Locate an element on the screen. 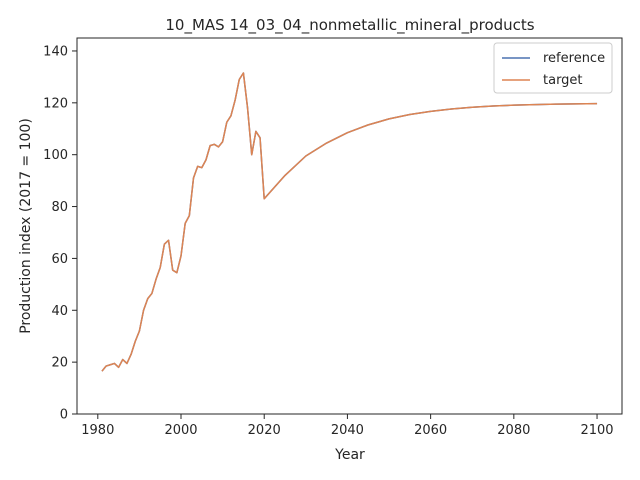 This screenshot has width=640, height=480. x-tick-label: 2040 is located at coordinates (347, 430).